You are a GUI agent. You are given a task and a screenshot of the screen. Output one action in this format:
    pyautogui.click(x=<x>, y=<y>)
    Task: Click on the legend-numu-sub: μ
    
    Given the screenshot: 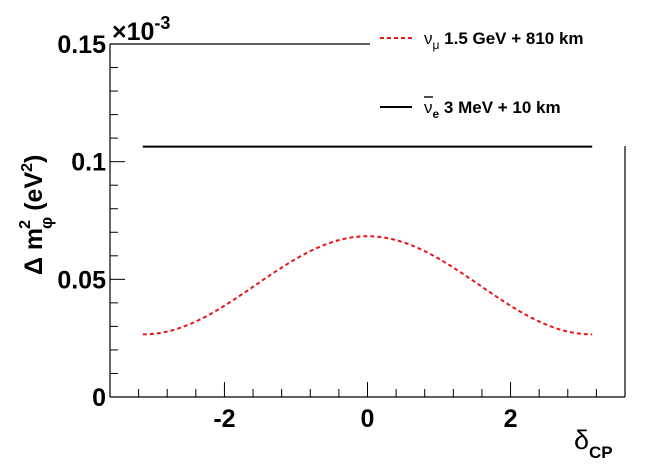 What is the action you would take?
    pyautogui.click(x=436, y=45)
    